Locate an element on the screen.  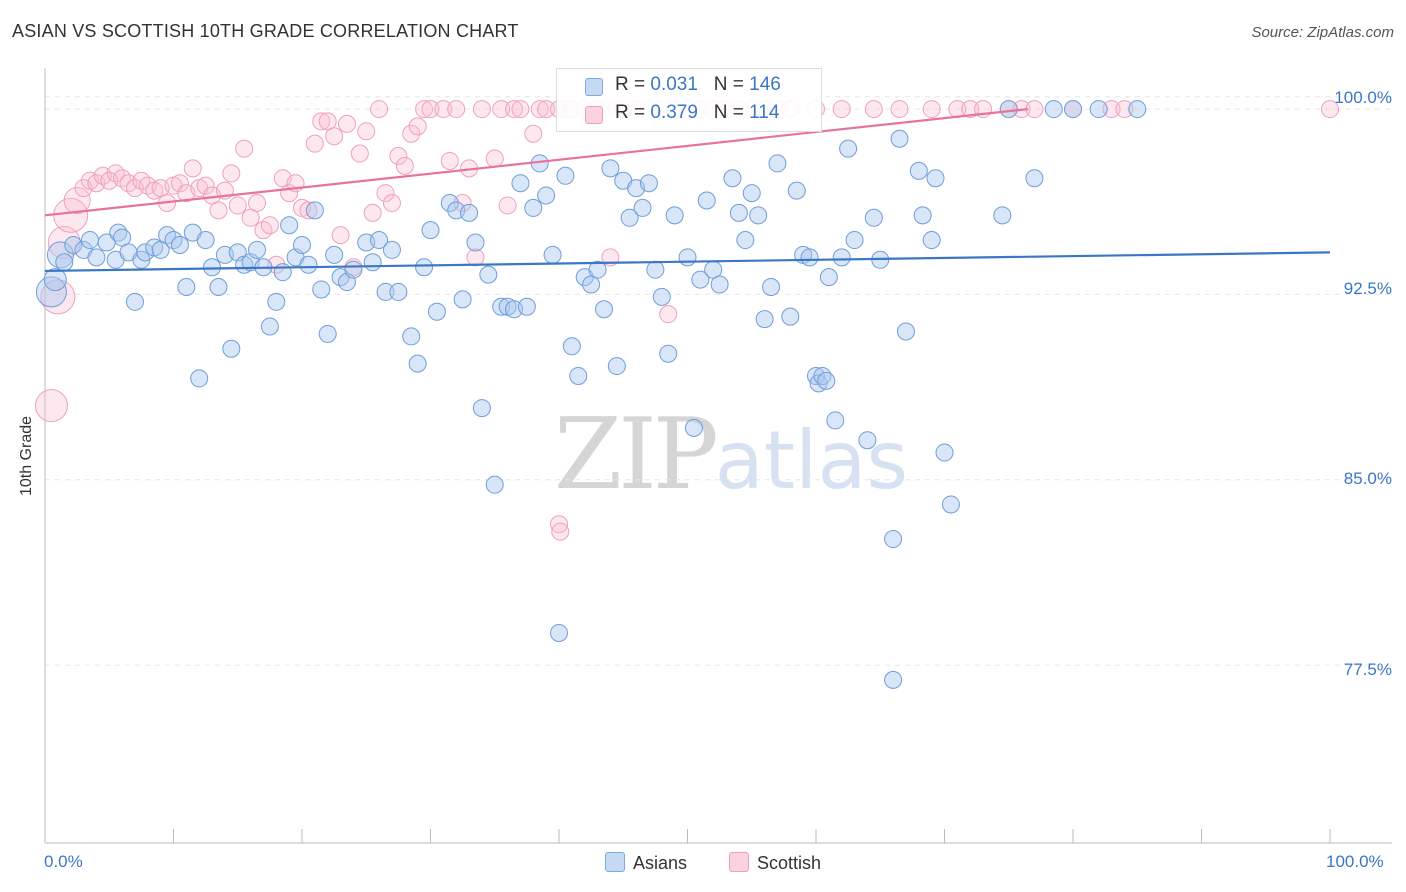
watermark-zip: ZIP is located at coordinates (636, 455).